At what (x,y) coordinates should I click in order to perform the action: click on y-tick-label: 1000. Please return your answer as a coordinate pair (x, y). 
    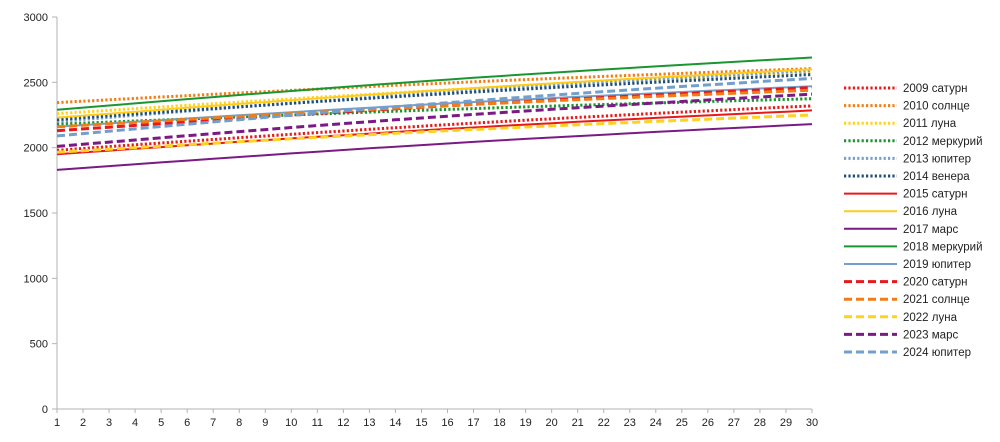
    Looking at the image, I should click on (36, 279).